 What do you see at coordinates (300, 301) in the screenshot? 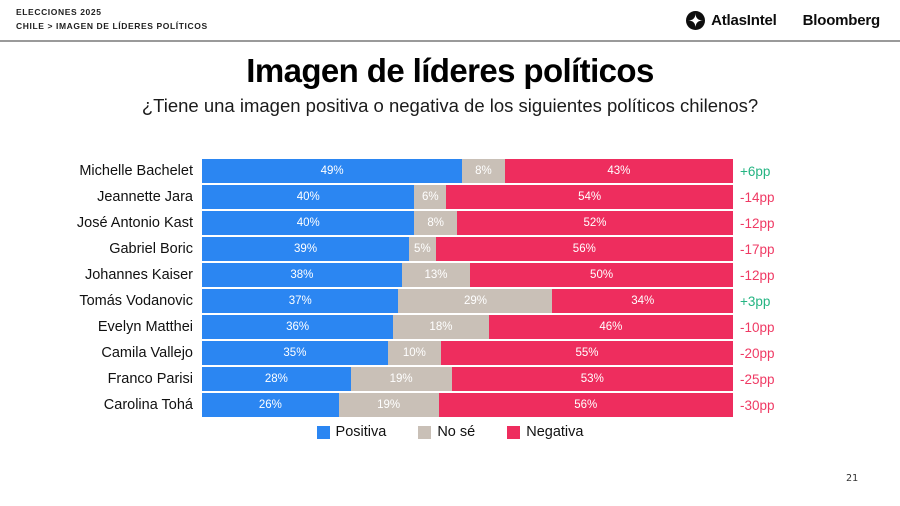
I see `segment-positiva: 37%` at bounding box center [300, 301].